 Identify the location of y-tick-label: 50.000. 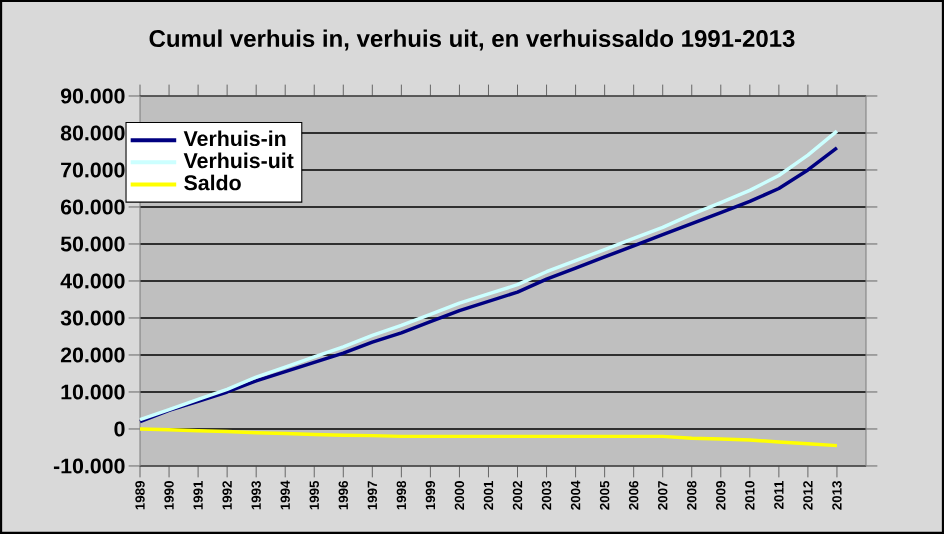
(92, 244).